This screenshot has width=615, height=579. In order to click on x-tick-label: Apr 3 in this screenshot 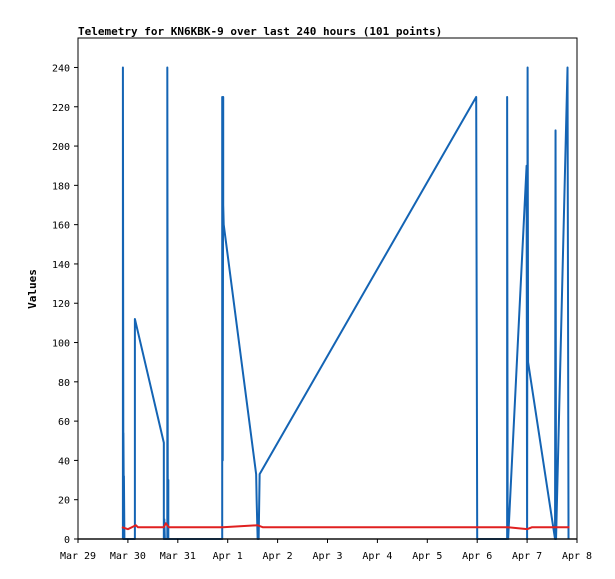, I will do `click(327, 556)`.